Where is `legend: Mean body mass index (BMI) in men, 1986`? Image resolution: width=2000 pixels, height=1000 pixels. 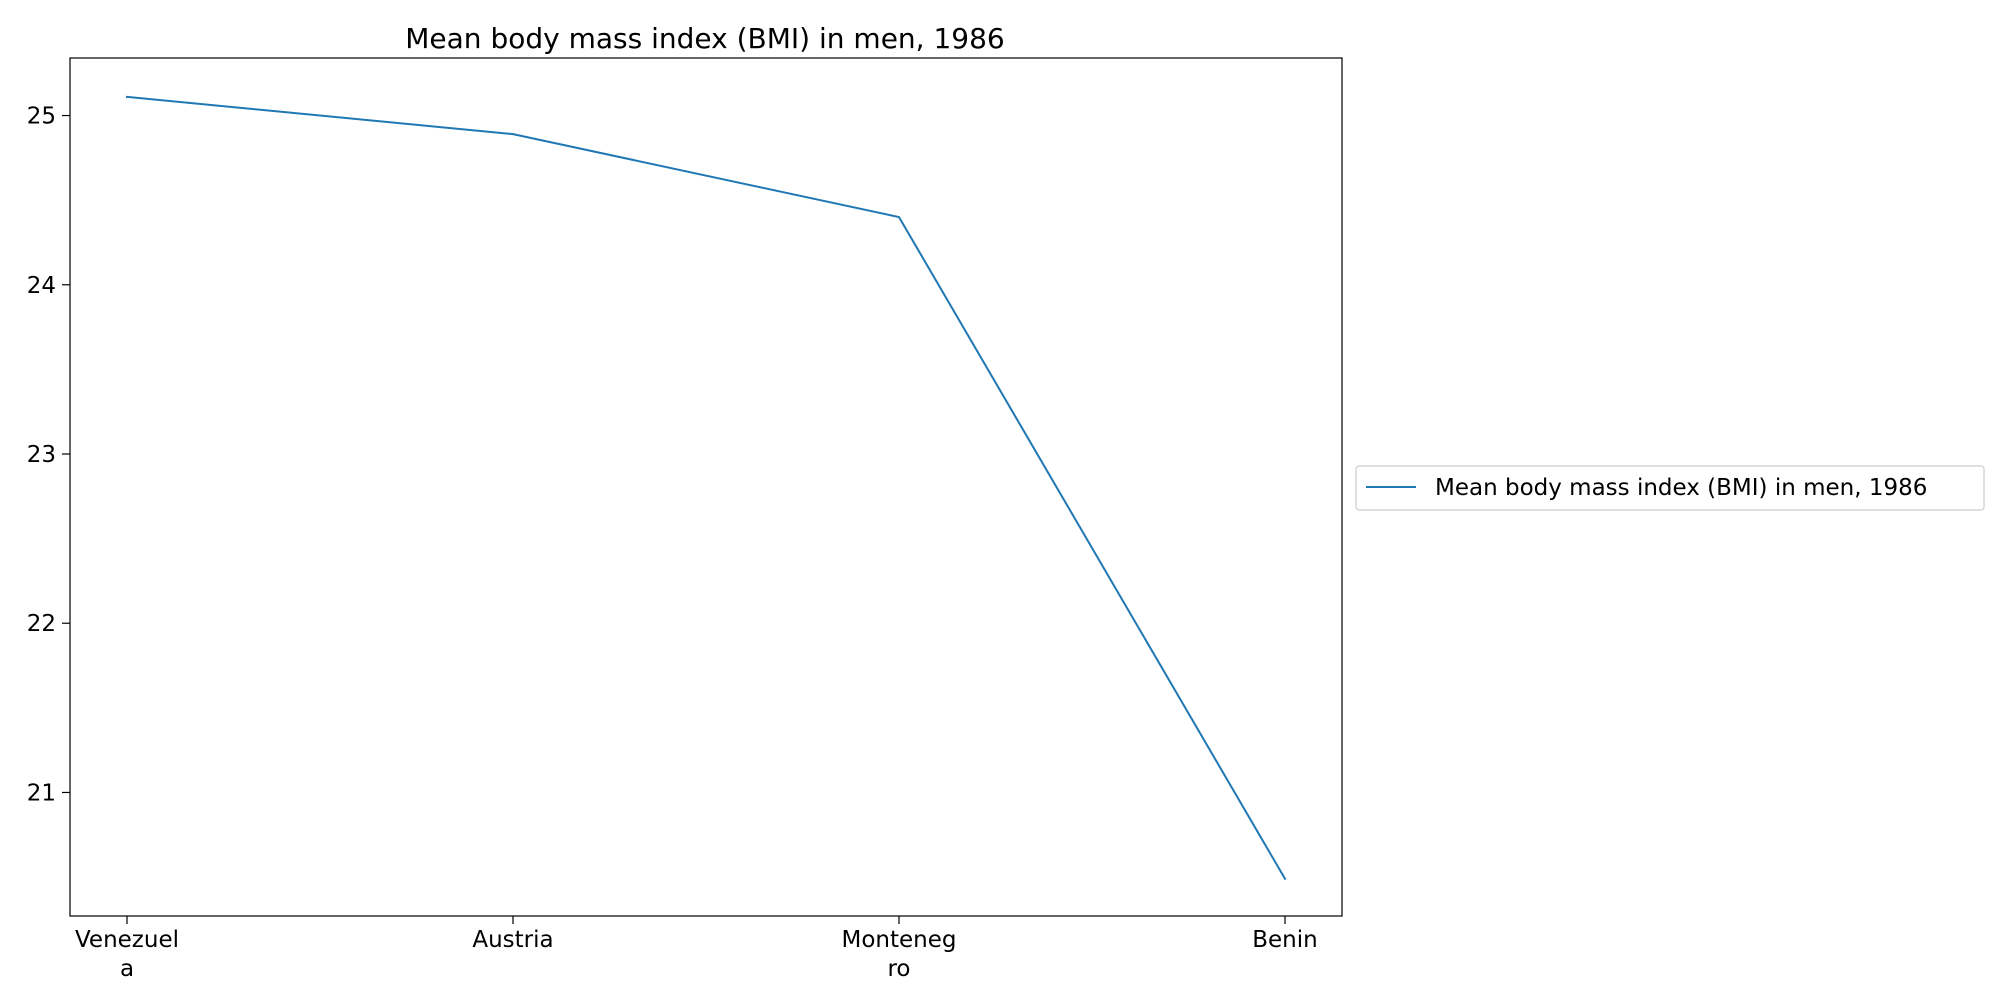 legend: Mean body mass index (BMI) in men, 1986 is located at coordinates (1670, 488).